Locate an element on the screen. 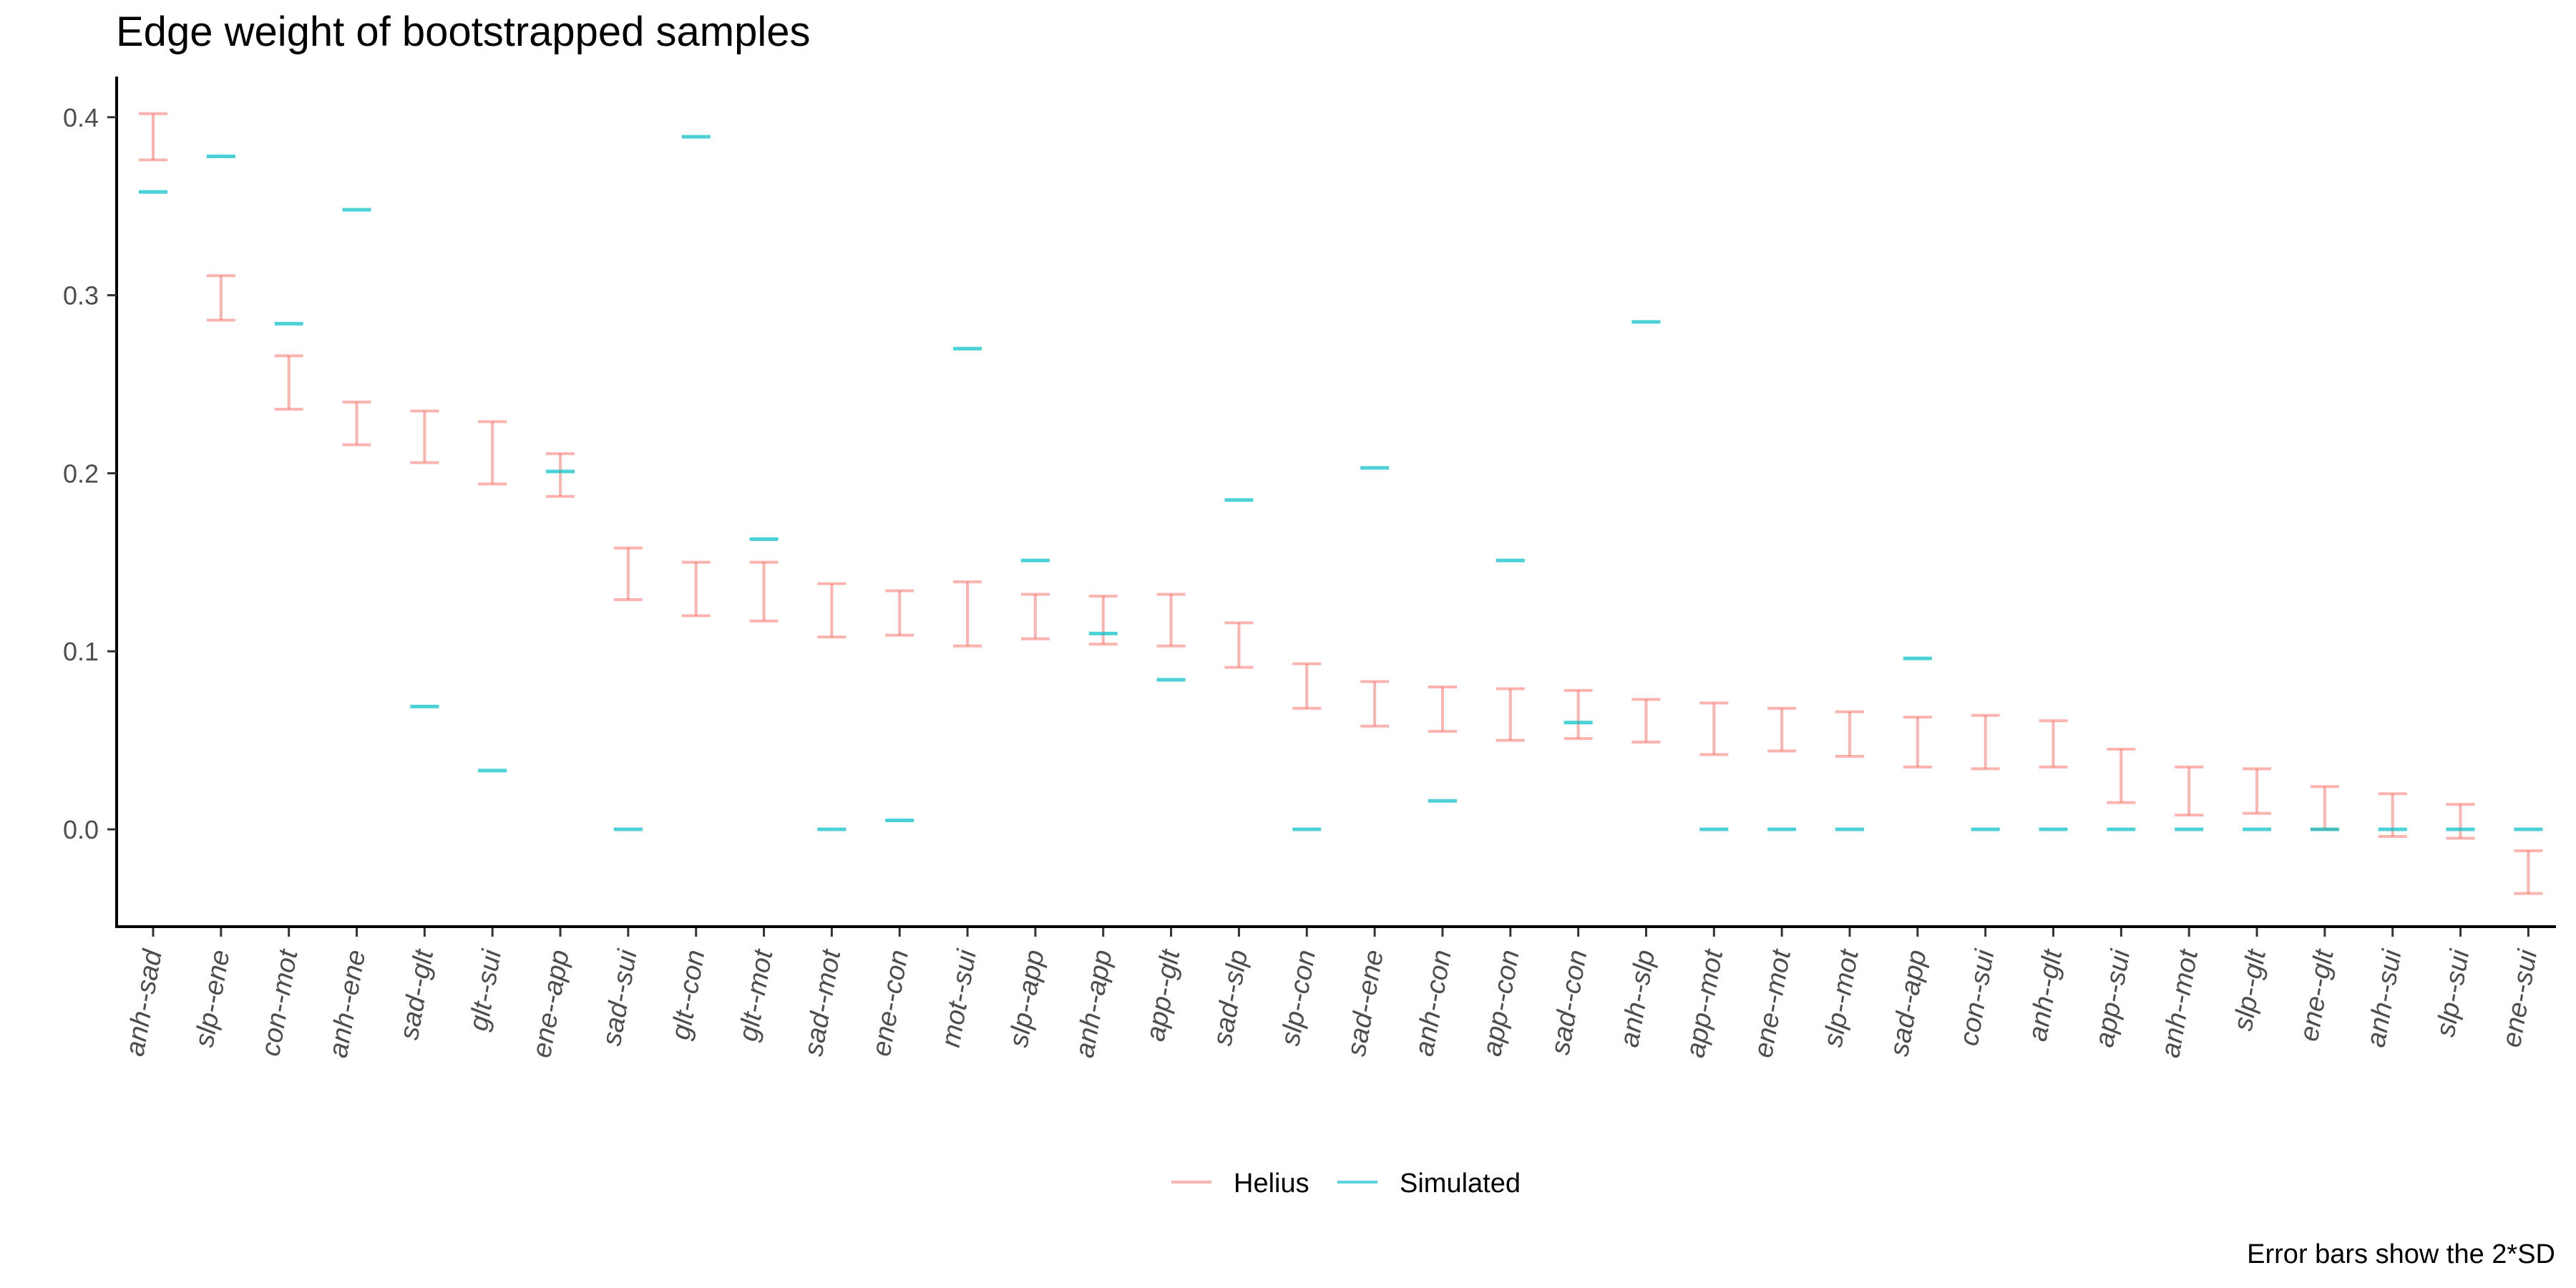  x-tick-label: sad--app is located at coordinates (1908, 1002).